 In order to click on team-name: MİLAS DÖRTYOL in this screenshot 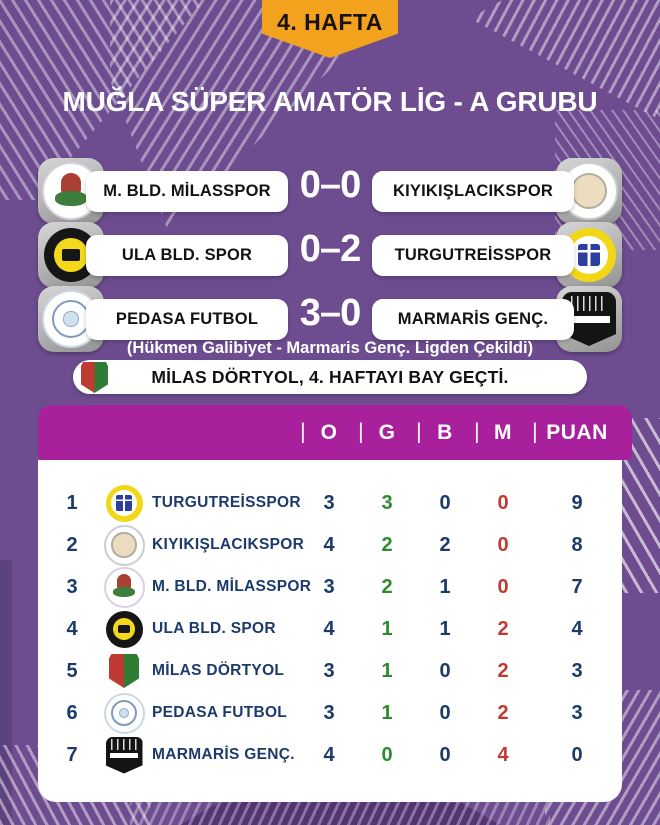, I will do `click(218, 670)`.